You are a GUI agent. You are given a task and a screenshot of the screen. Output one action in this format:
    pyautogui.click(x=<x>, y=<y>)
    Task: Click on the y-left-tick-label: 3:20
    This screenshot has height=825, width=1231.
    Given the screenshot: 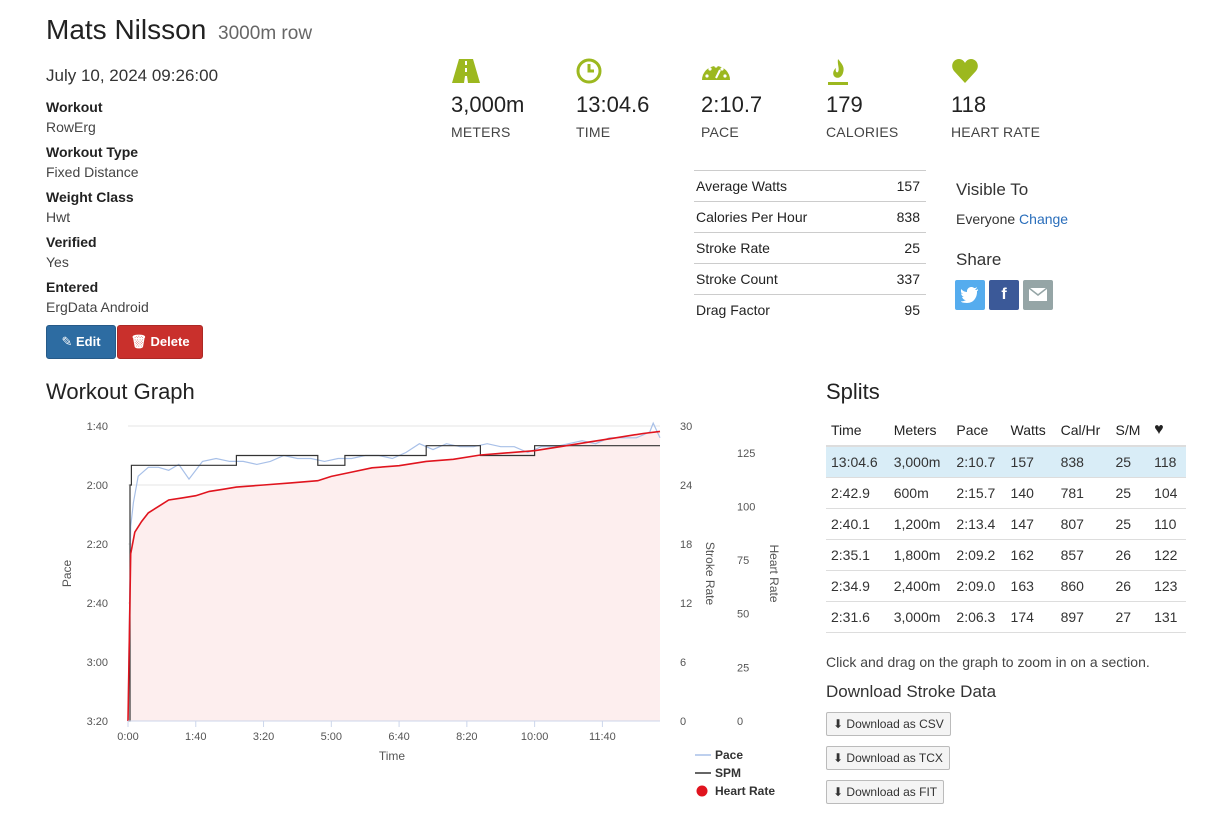 What is the action you would take?
    pyautogui.click(x=97, y=722)
    